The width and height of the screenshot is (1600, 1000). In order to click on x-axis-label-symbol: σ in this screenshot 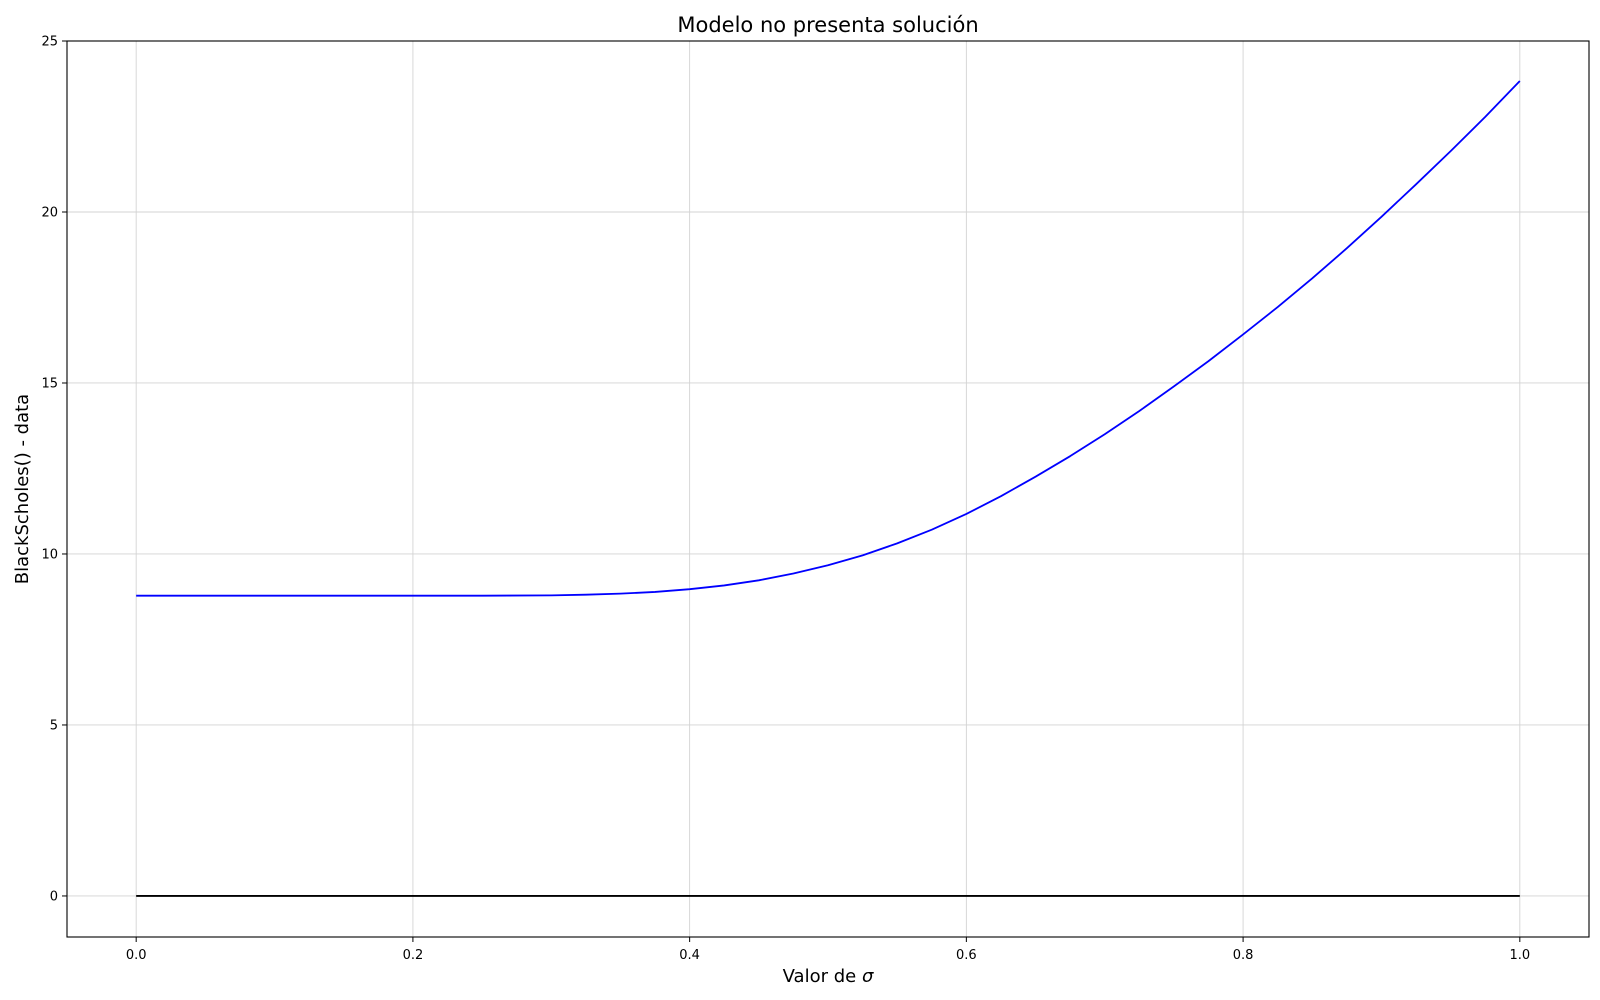, I will do `click(868, 976)`.